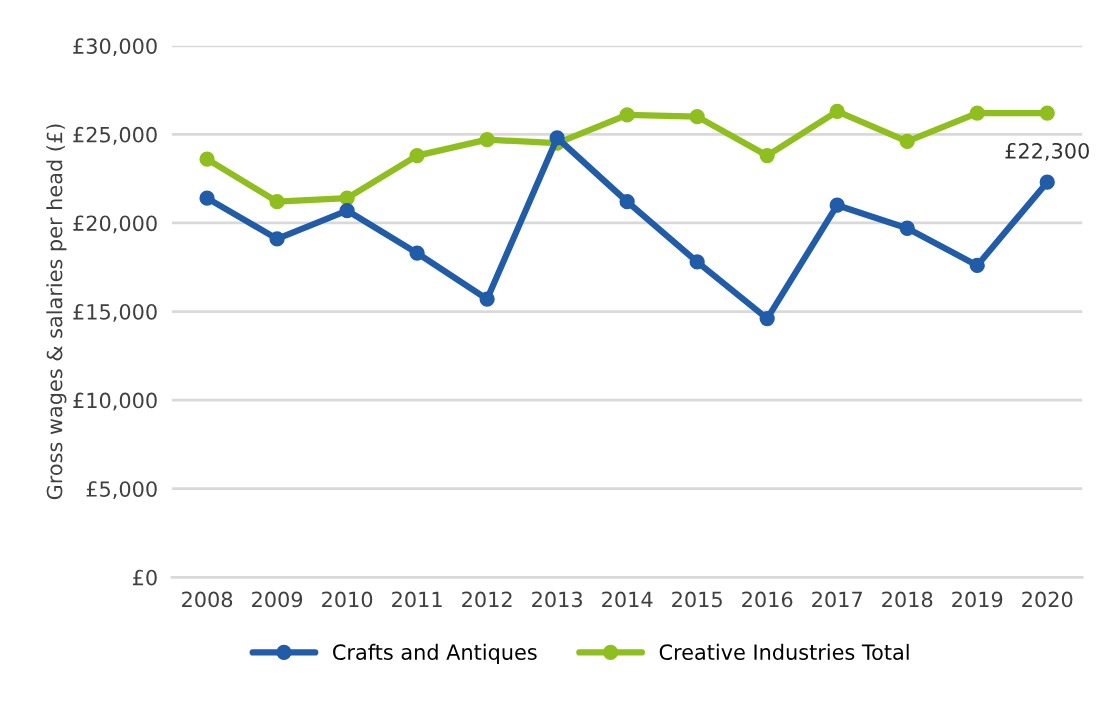 The width and height of the screenshot is (1110, 704). What do you see at coordinates (837, 599) in the screenshot?
I see `x-tick-label: 2017` at bounding box center [837, 599].